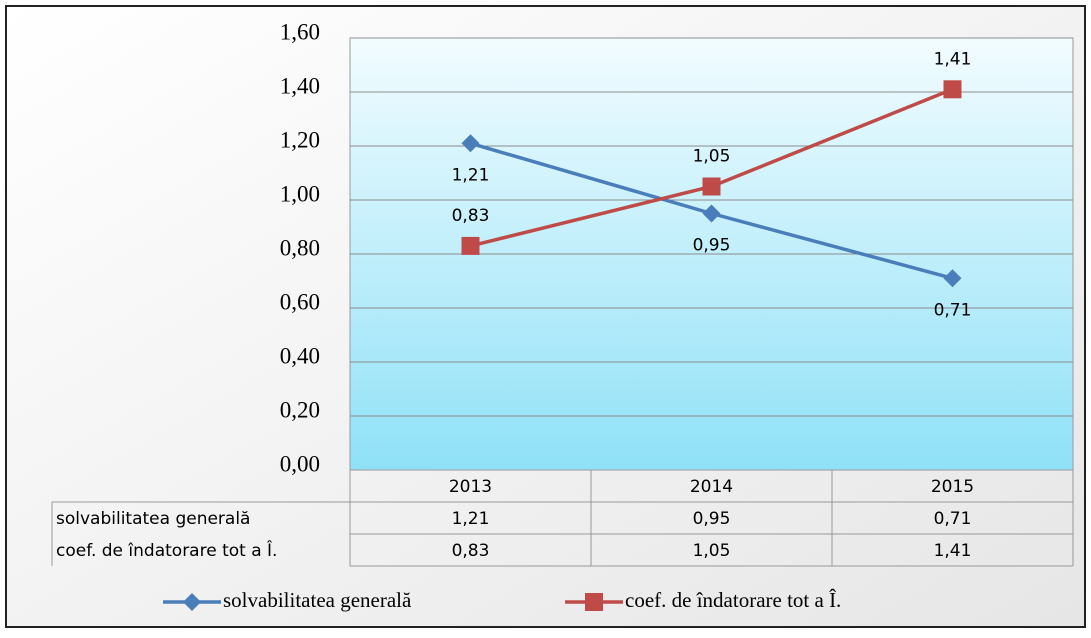 Image resolution: width=1091 pixels, height=638 pixels. Describe the element at coordinates (952, 487) in the screenshot. I see `x-tick-label: 2015` at that location.